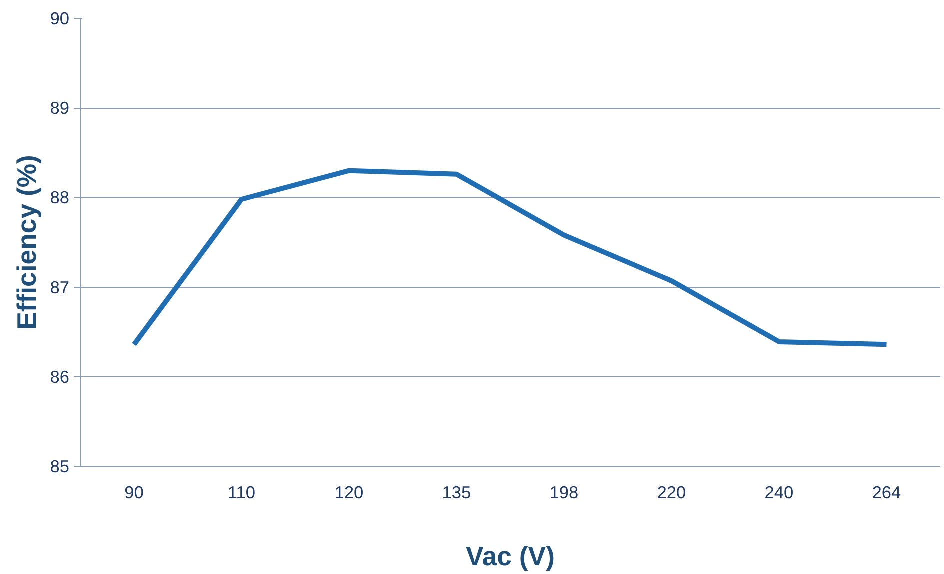 Image resolution: width=944 pixels, height=574 pixels. I want to click on y-tick-label: 85, so click(60, 466).